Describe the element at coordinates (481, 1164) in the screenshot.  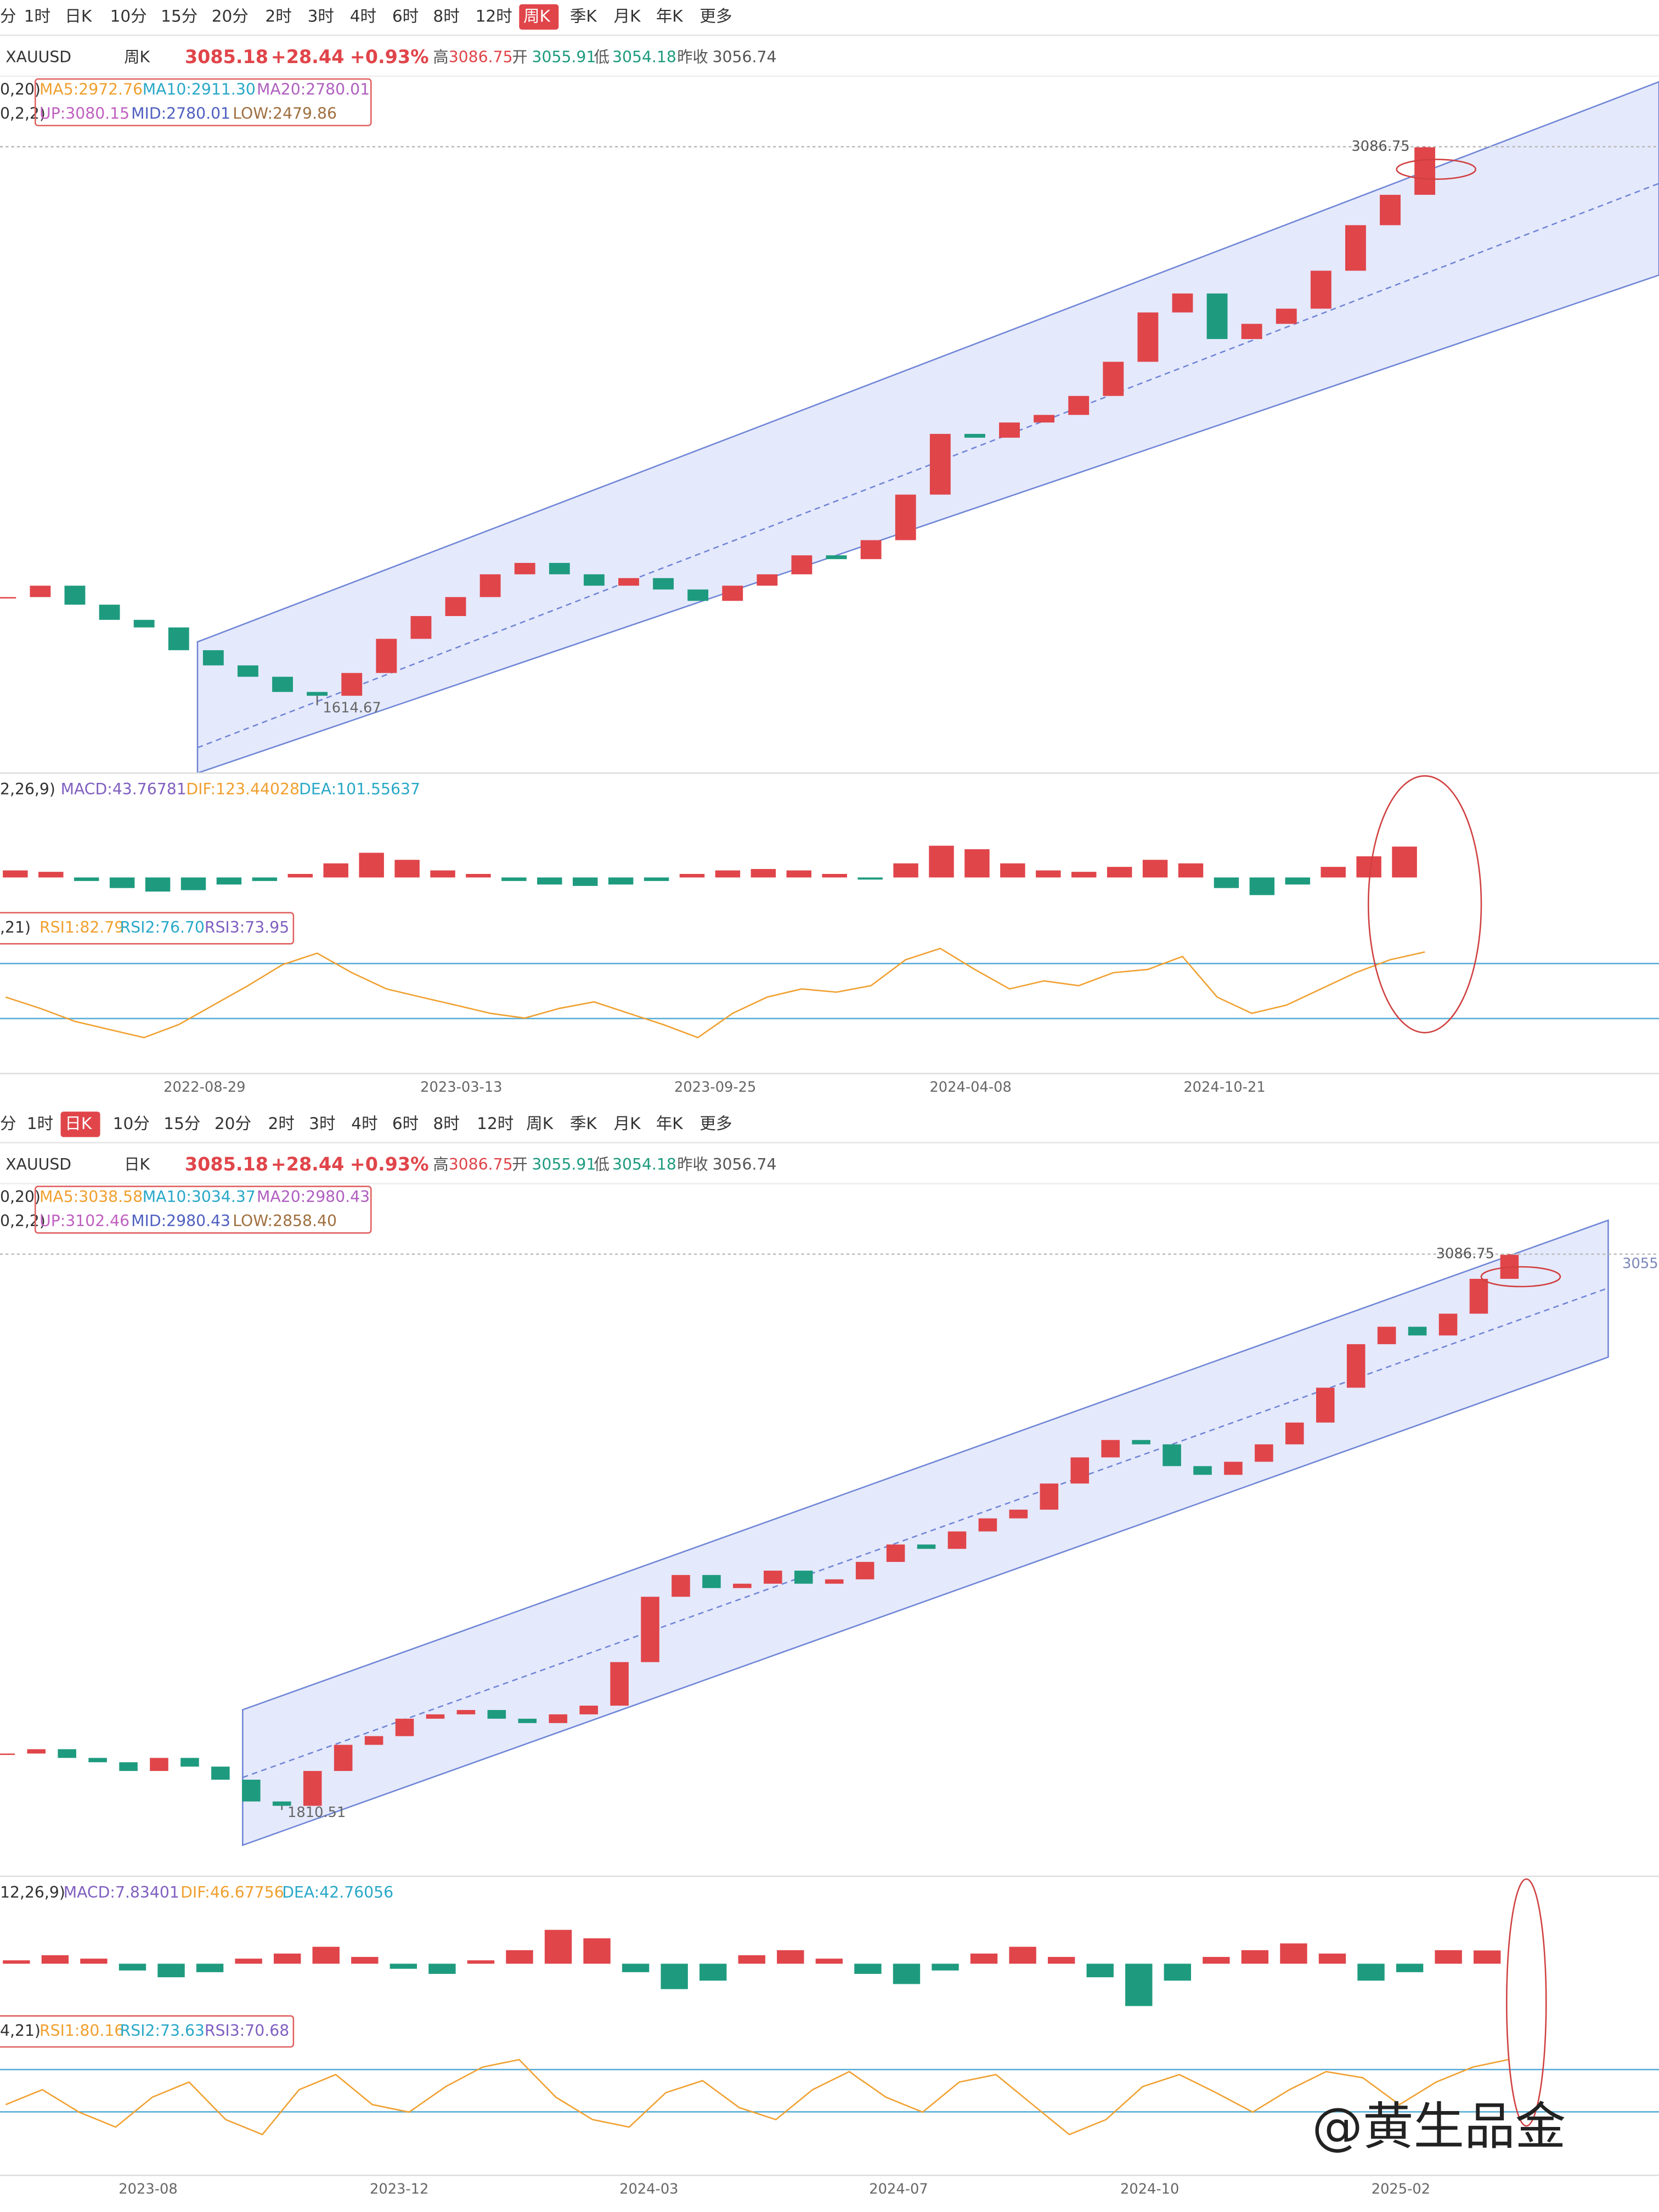
I see `quote-field: 3086.75` at that location.